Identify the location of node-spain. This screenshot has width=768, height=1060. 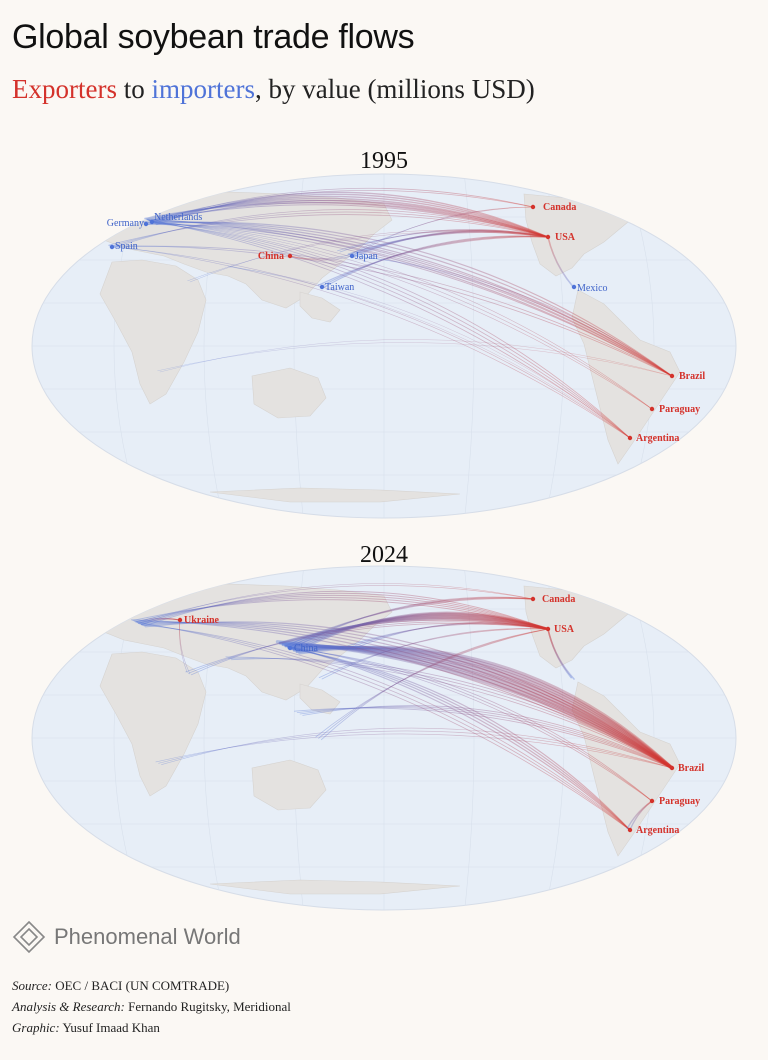
(112, 247).